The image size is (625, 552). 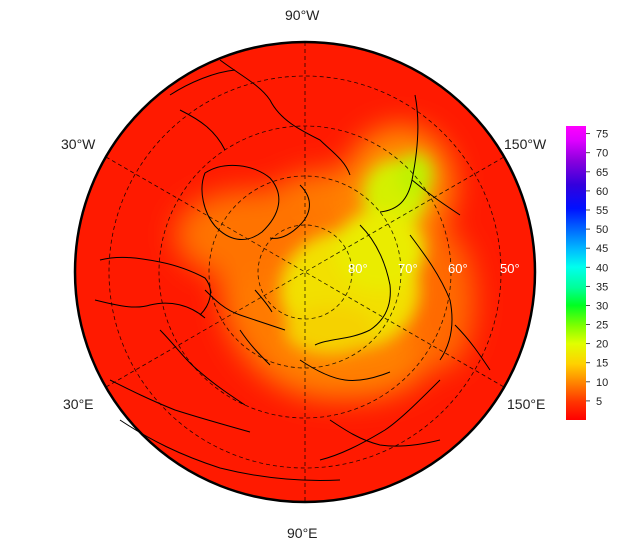 What do you see at coordinates (358, 268) in the screenshot?
I see `lat-label-80: 80°` at bounding box center [358, 268].